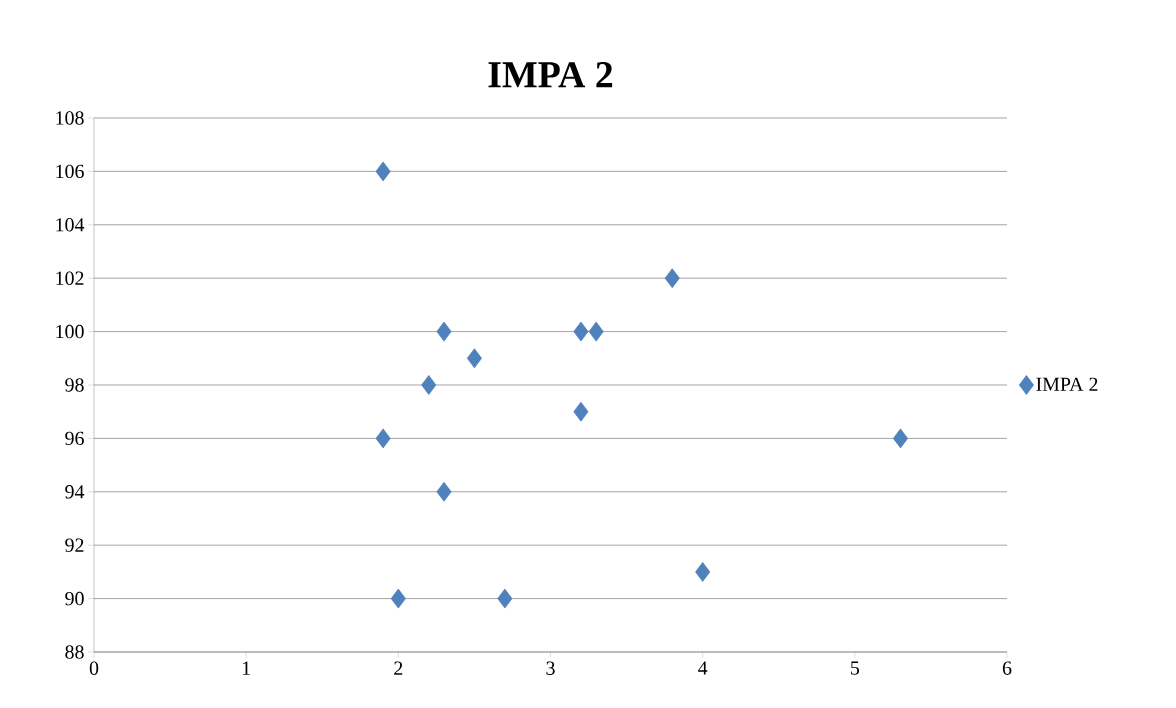 This screenshot has width=1176, height=708. What do you see at coordinates (855, 668) in the screenshot?
I see `x-tick-label: 5` at bounding box center [855, 668].